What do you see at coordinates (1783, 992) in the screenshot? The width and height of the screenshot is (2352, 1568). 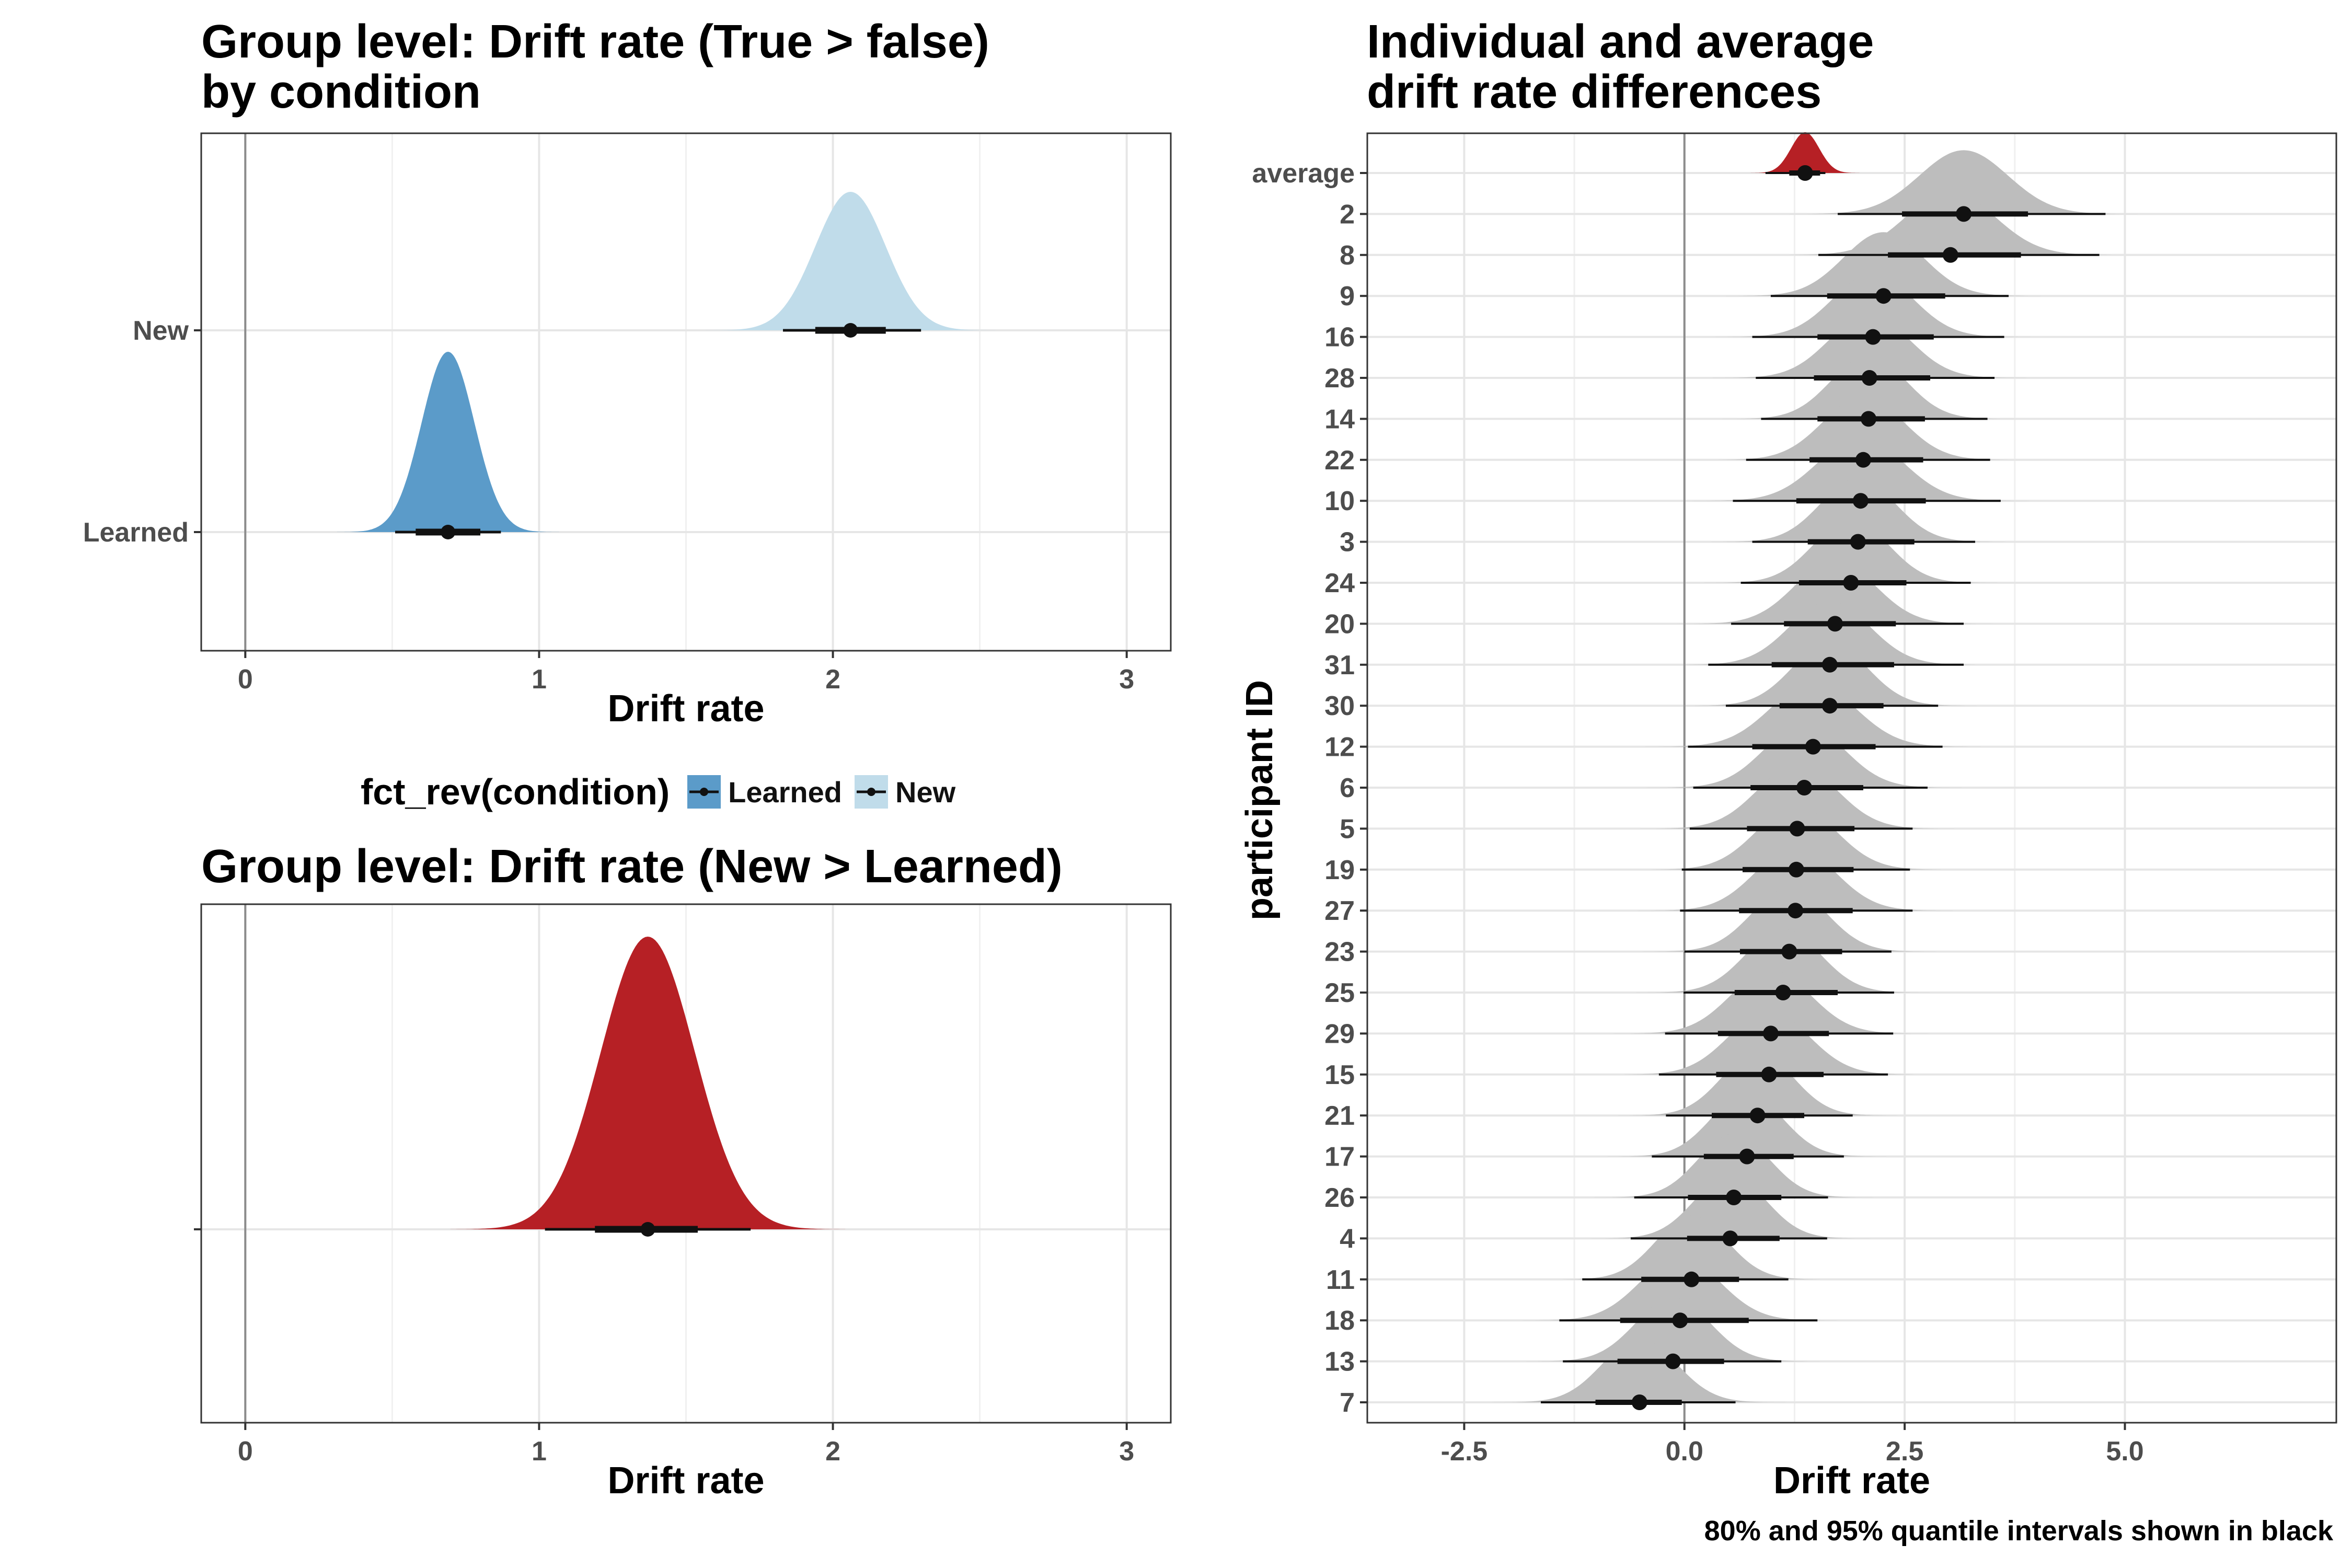 I see `chart-3-interval-25-median-point` at bounding box center [1783, 992].